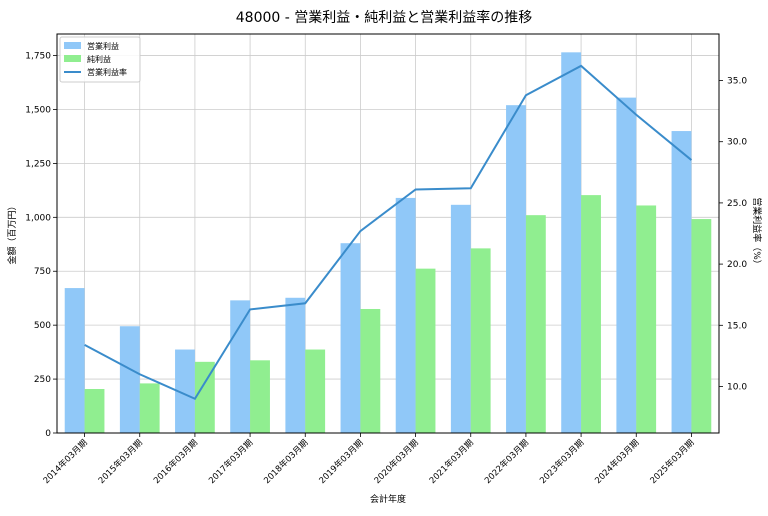  Describe the element at coordinates (388, 499) in the screenshot. I see `x-axis-label: 会計年度` at that location.